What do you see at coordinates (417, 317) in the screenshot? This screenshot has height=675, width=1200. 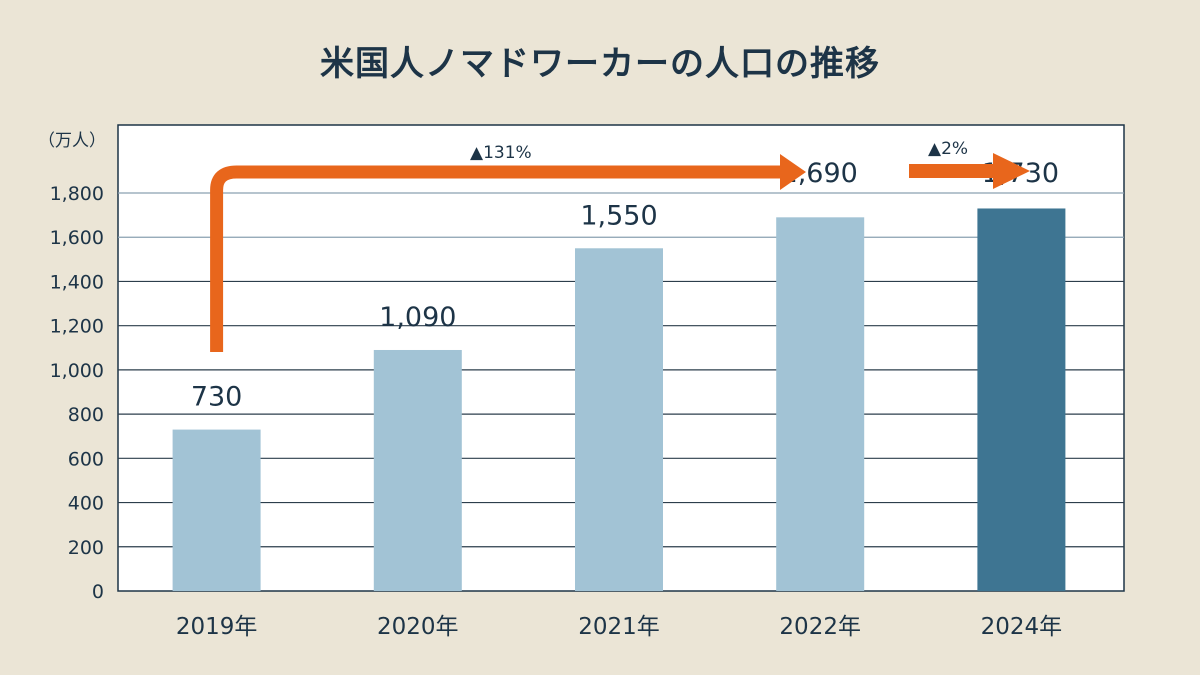 I see `data-label: 1,090` at bounding box center [417, 317].